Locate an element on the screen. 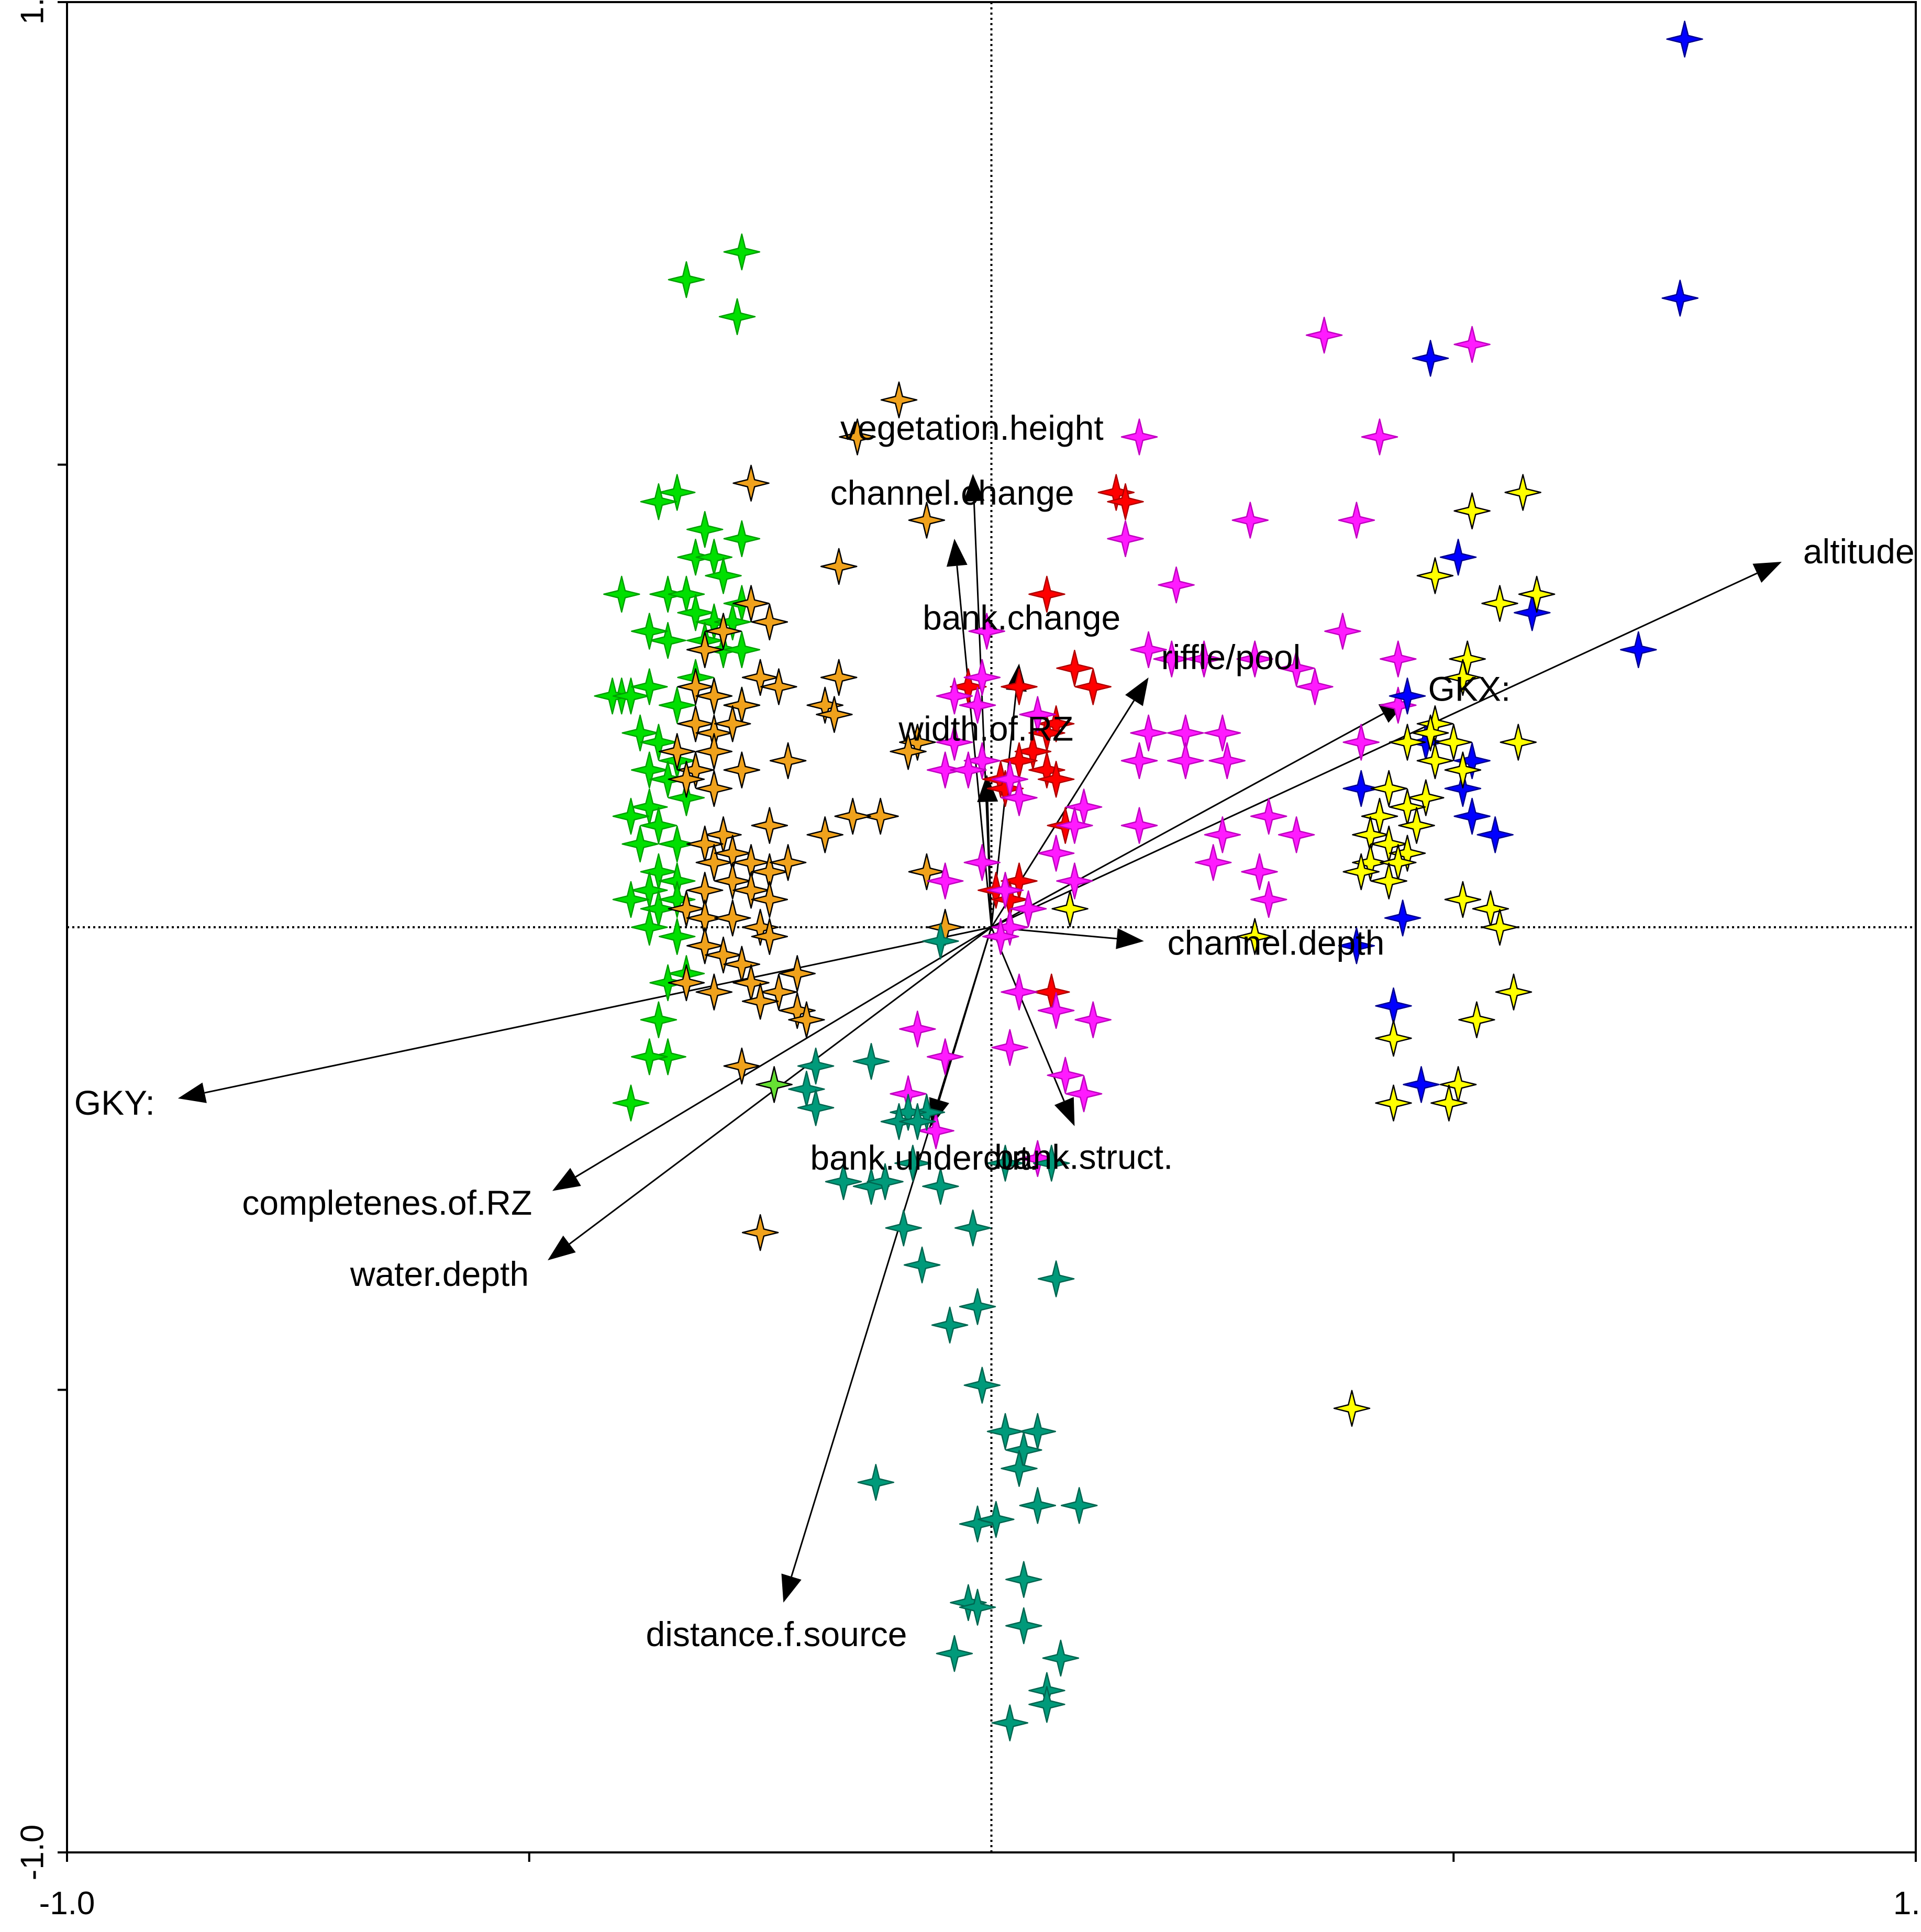 Image resolution: width=1921 pixels, height=1932 pixels. vector-line-altitude is located at coordinates (1374, 750).